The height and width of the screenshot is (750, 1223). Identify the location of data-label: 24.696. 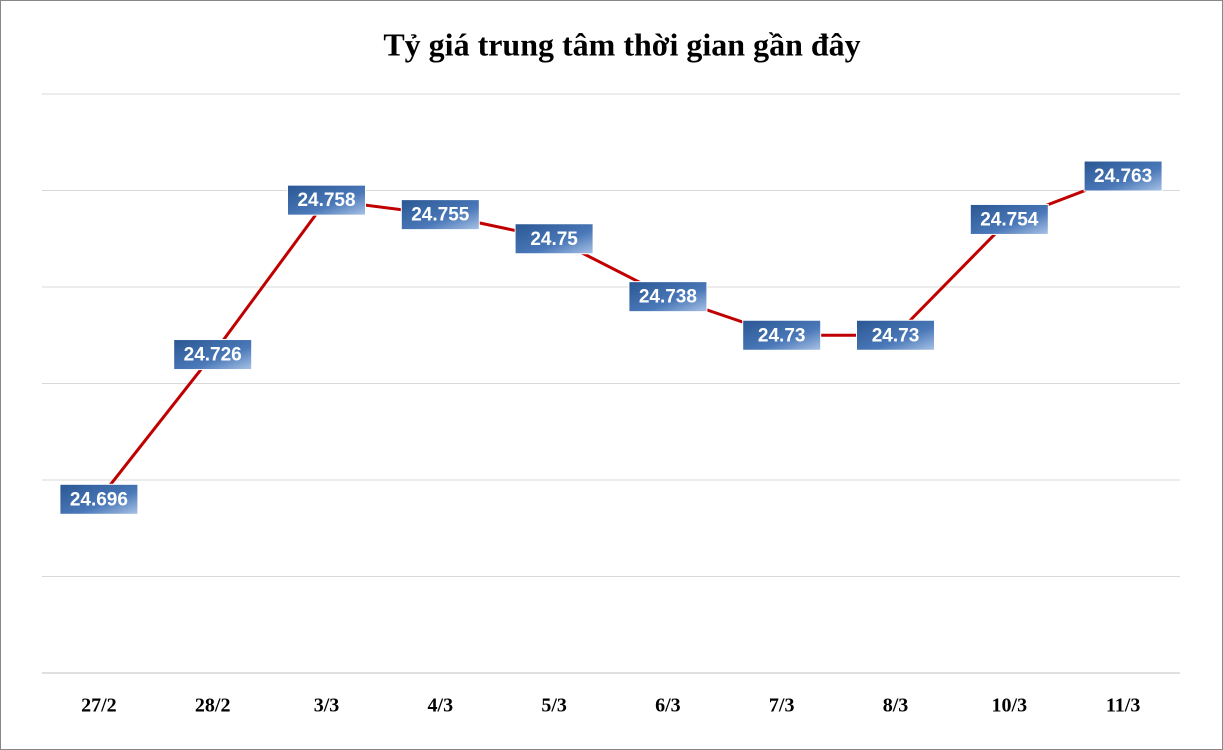
(99, 499).